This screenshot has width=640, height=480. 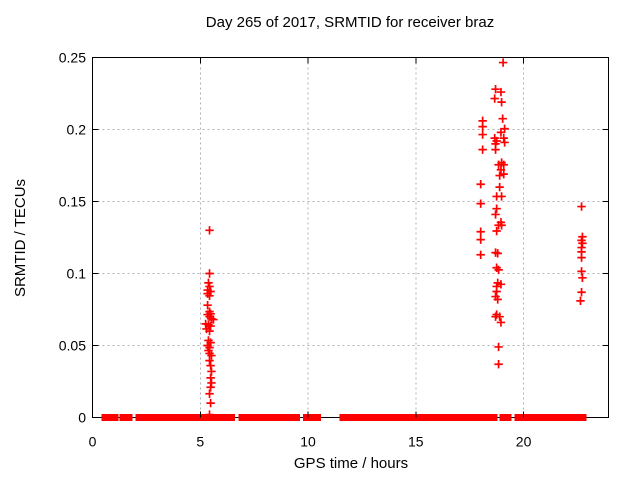 I want to click on y-tick-label: 0, so click(x=82, y=418).